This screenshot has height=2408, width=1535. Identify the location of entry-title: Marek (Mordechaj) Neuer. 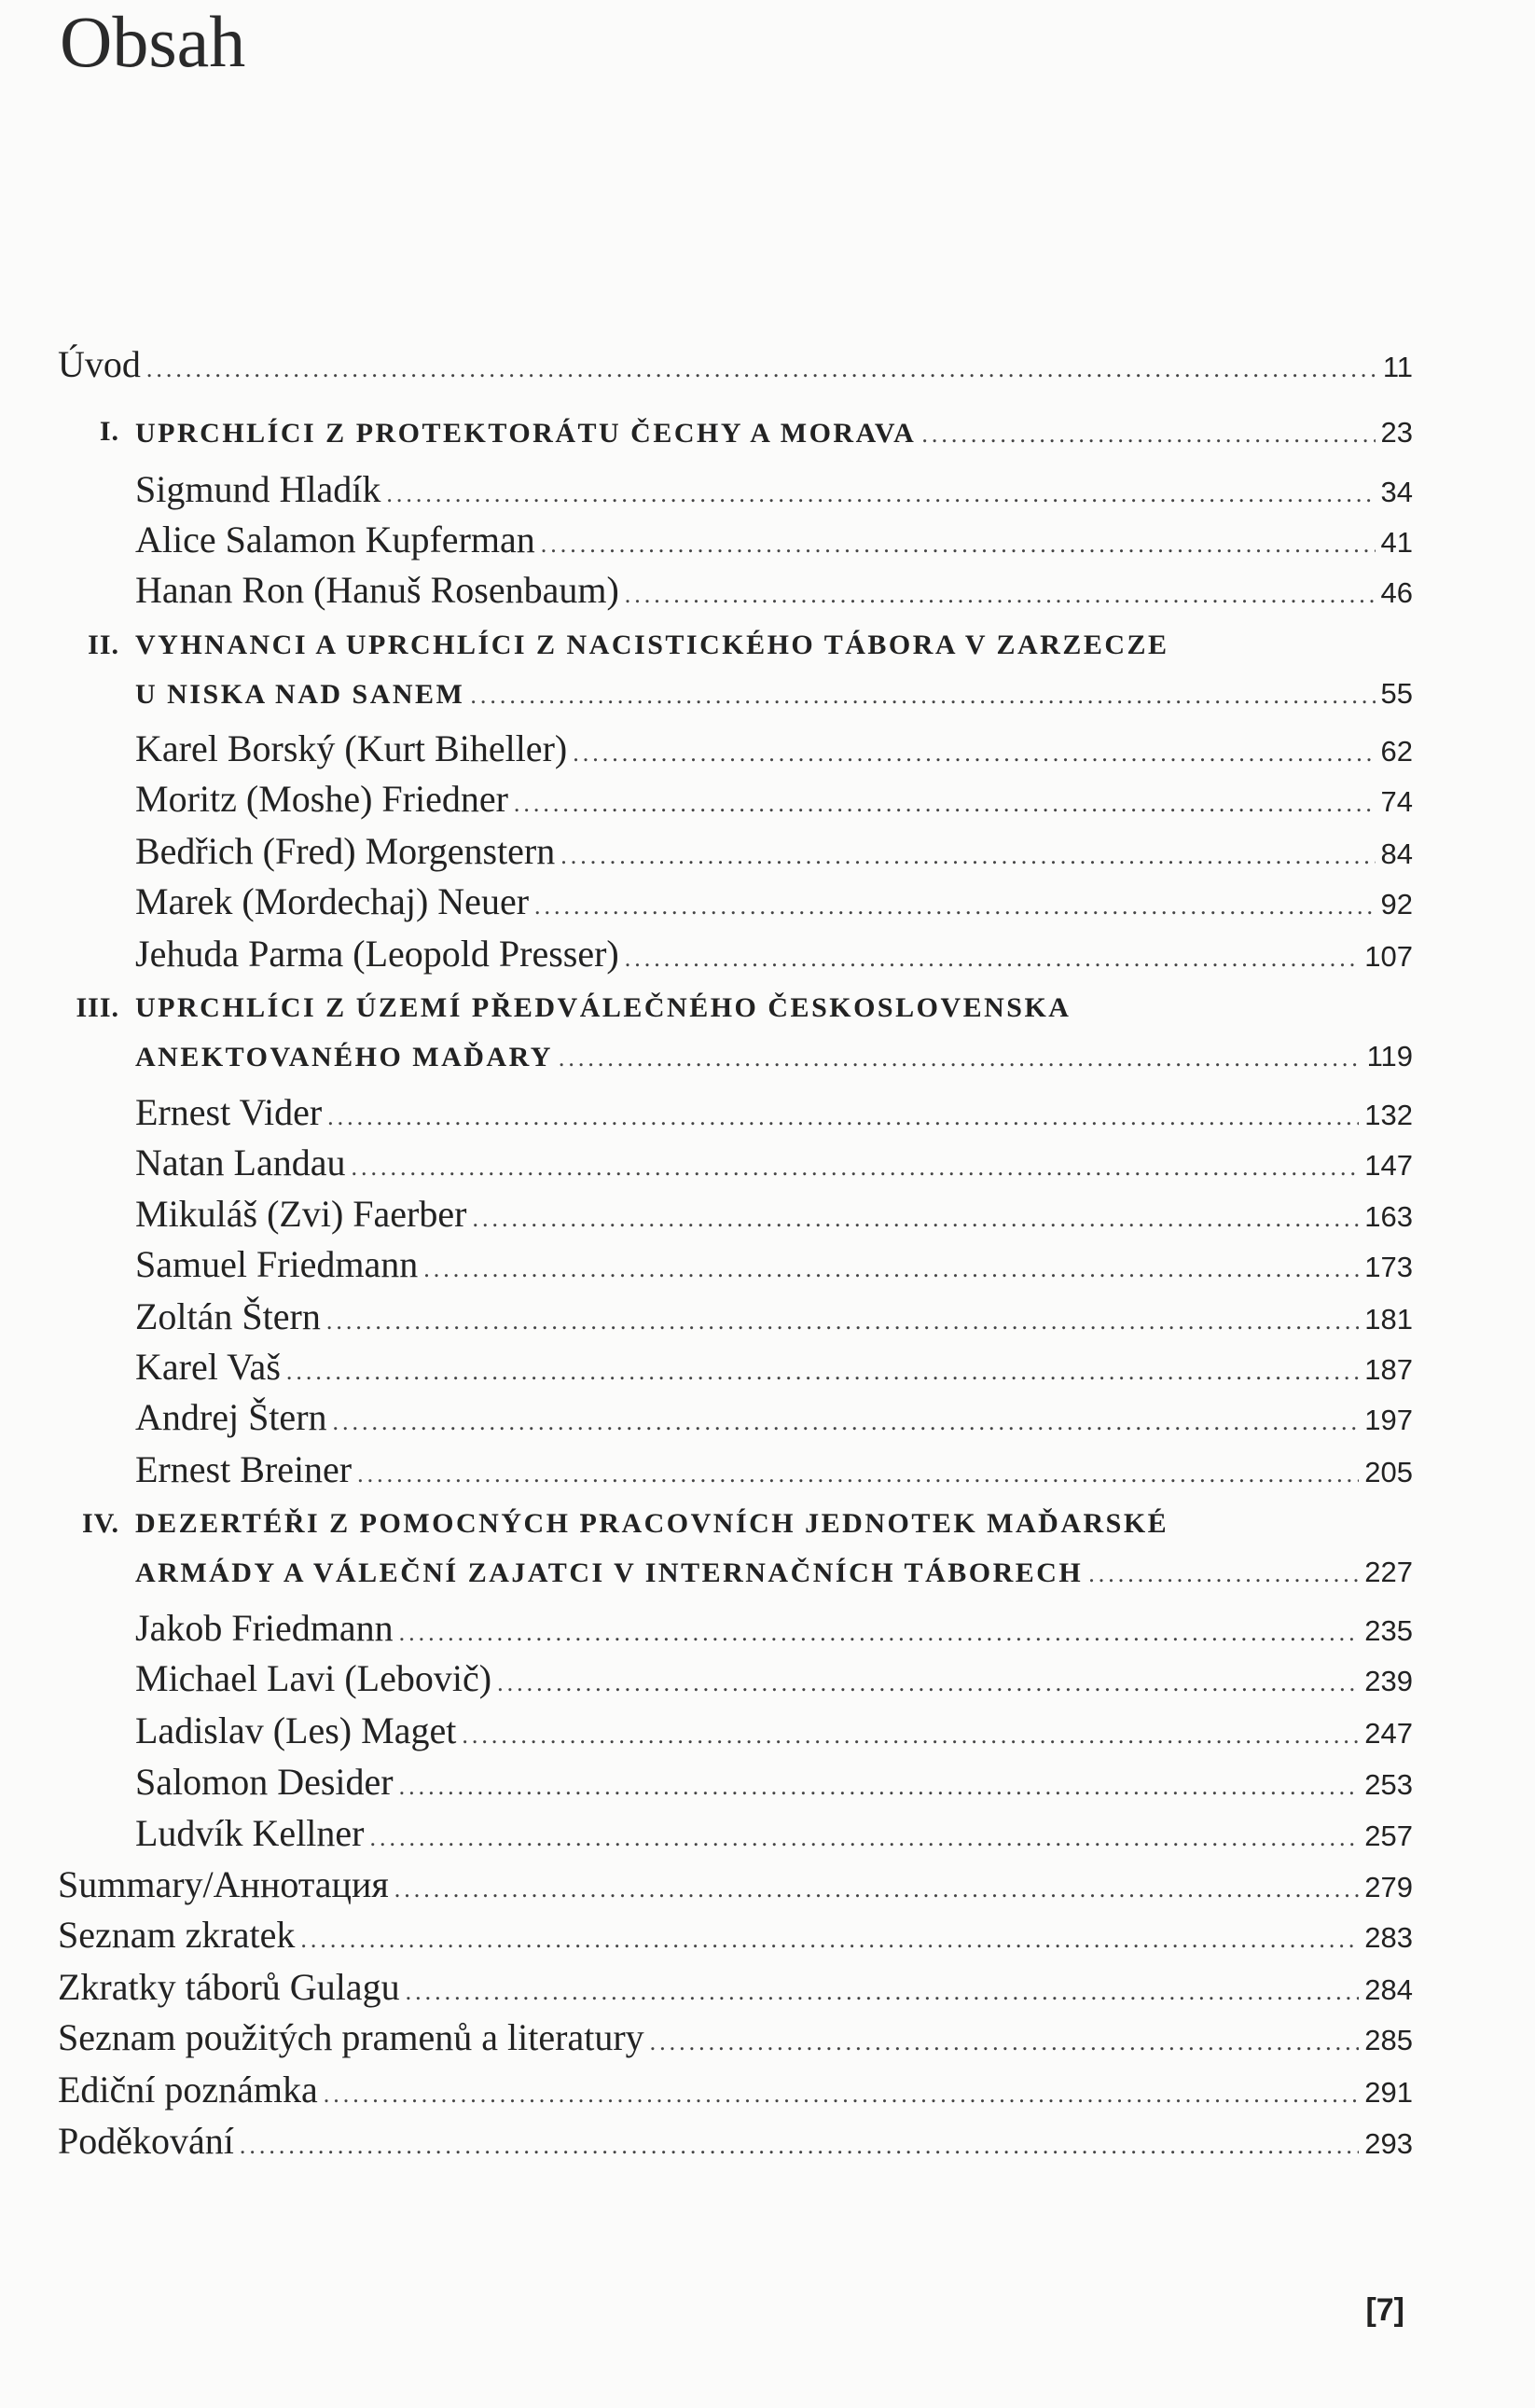
(333, 901).